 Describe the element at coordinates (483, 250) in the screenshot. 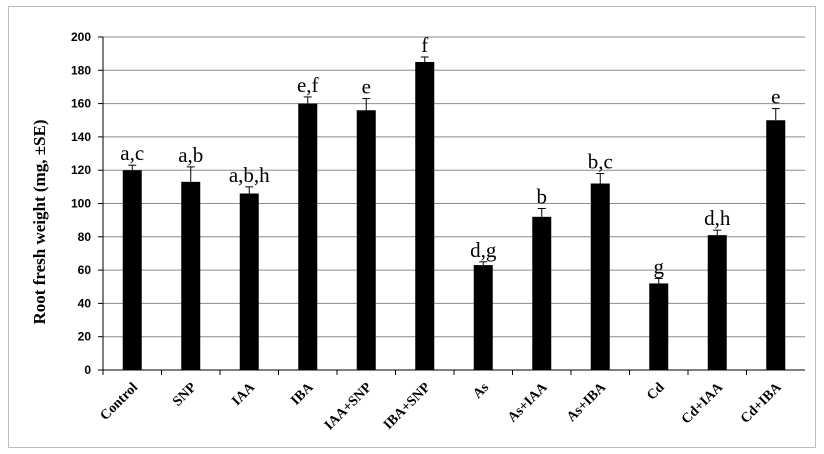

I see `significance-label: d,g` at that location.